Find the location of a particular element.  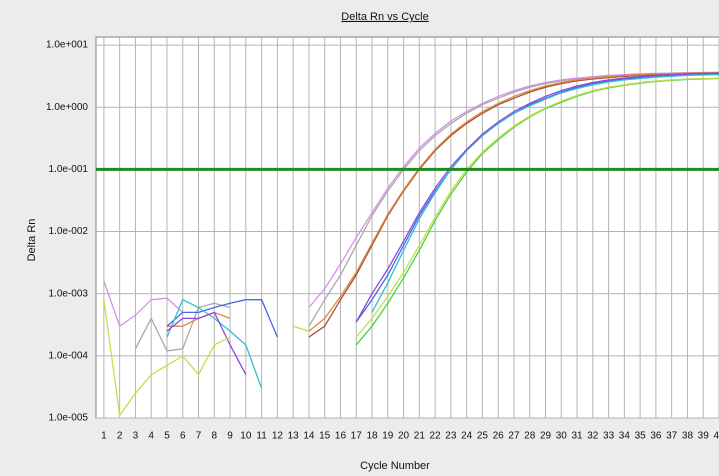

x-tick-label: 14 is located at coordinates (309, 436).